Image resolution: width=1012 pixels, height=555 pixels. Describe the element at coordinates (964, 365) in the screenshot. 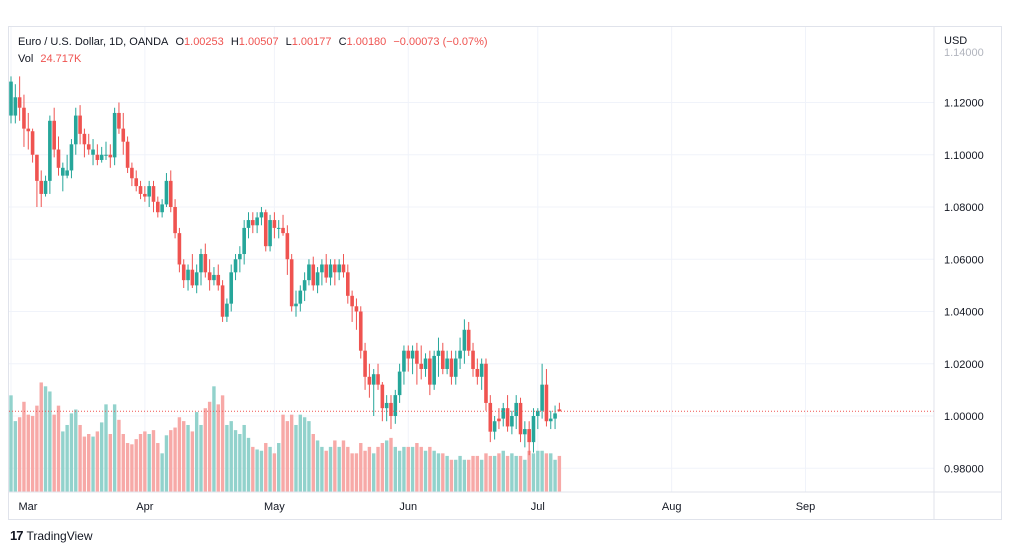

I see `y-tick-label: 1.02000` at that location.